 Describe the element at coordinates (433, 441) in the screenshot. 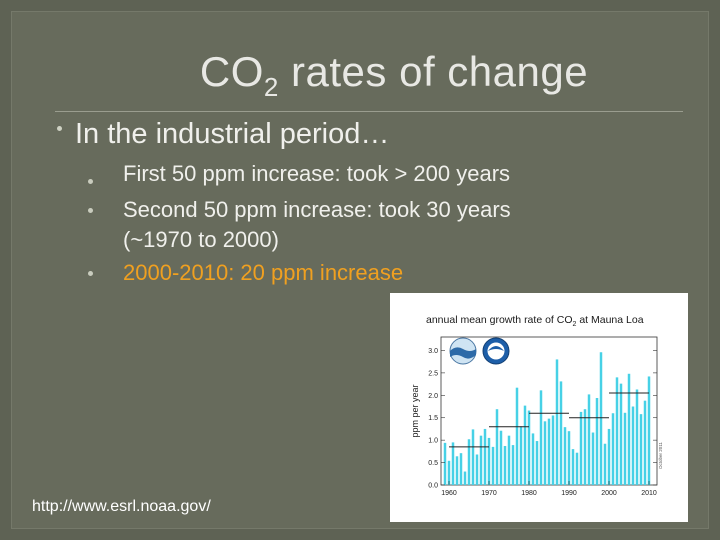

I see `y-tick-label: 1.0` at that location.